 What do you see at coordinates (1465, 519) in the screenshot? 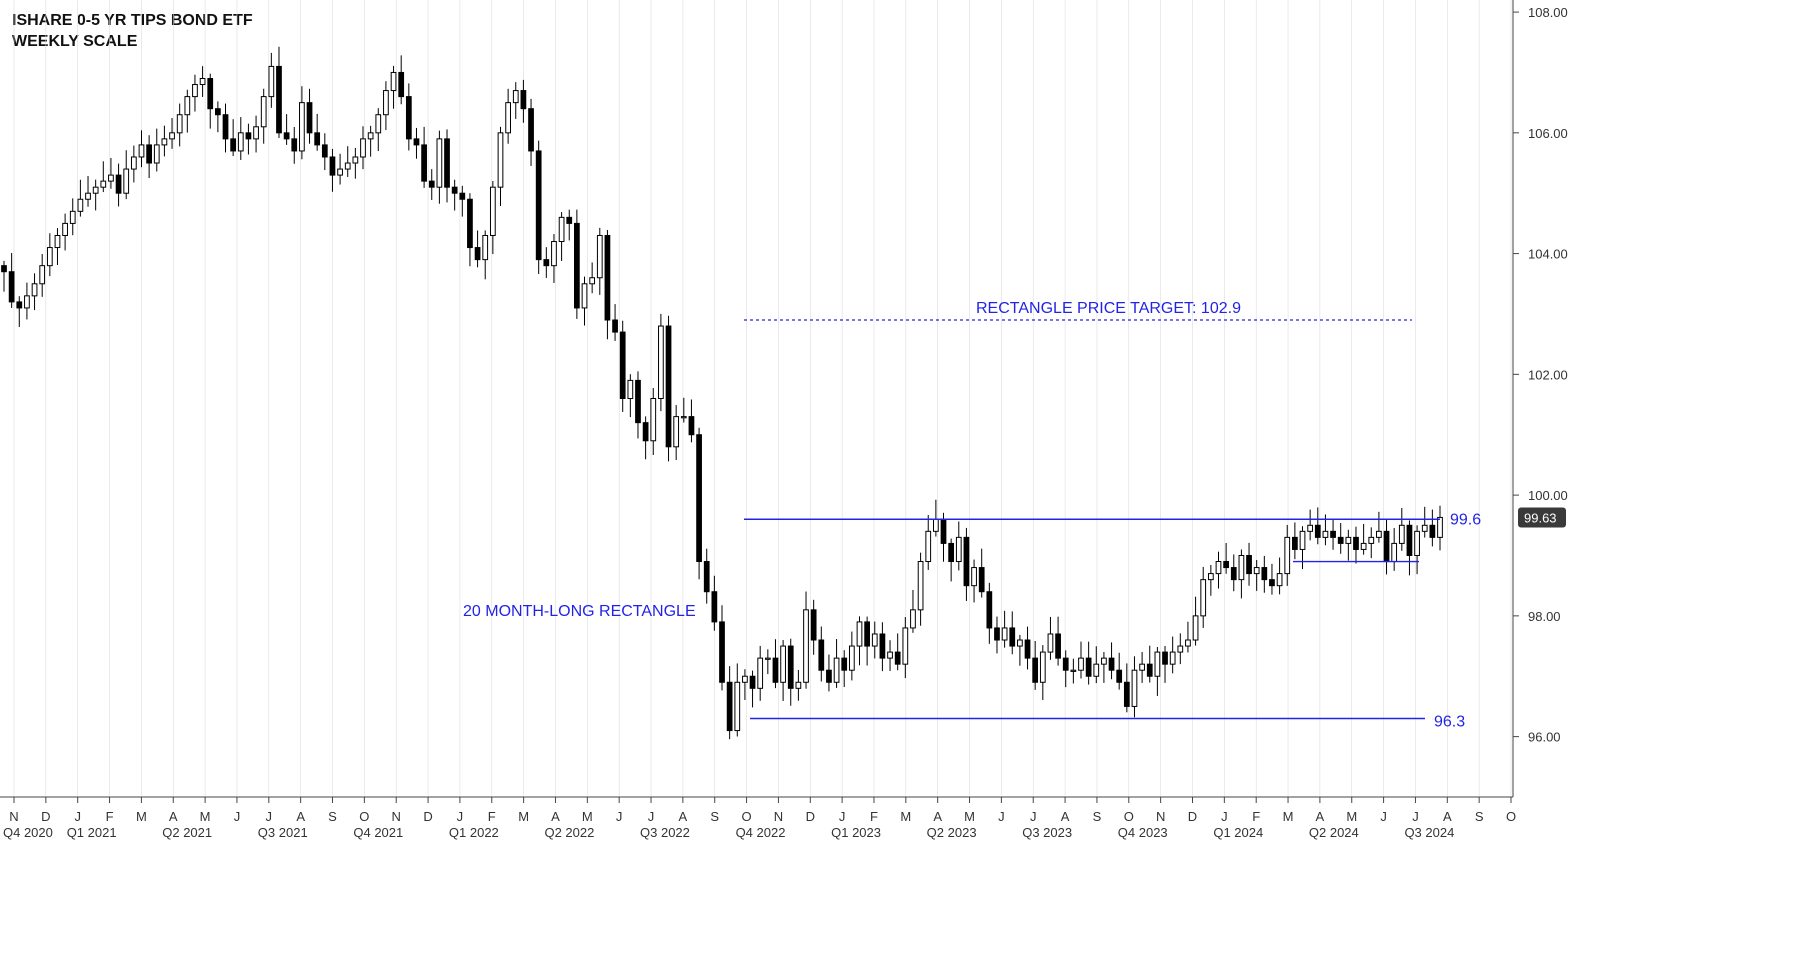
I see `upper-value-label: 99.6` at bounding box center [1465, 519].